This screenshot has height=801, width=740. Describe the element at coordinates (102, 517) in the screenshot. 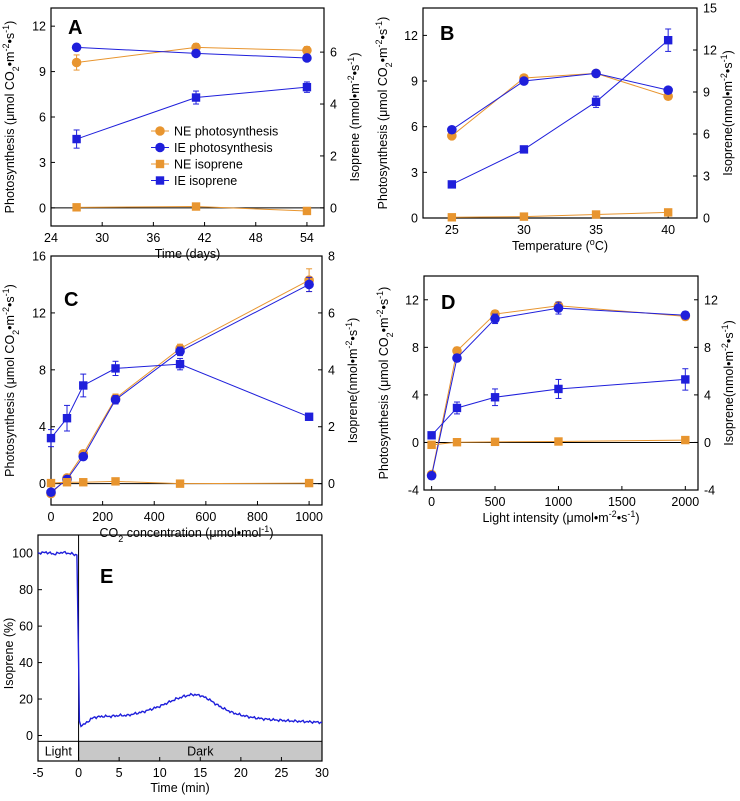

I see `x-tick-label: 200` at that location.